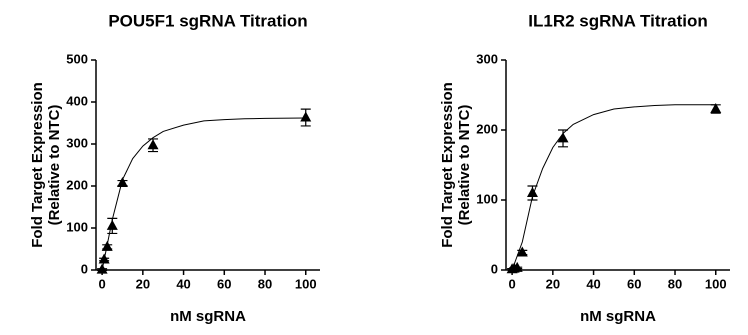 The height and width of the screenshot is (335, 748). I want to click on y-tick-label: 500, so click(77, 58).